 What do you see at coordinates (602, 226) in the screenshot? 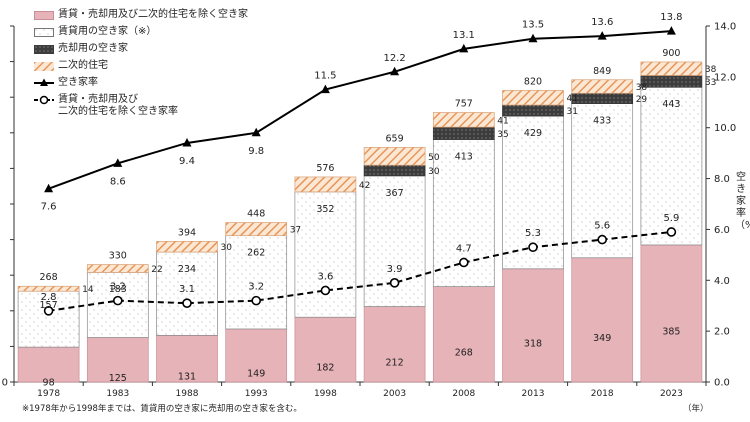
I see `other-vacant-rate-label: 5.6` at bounding box center [602, 226].